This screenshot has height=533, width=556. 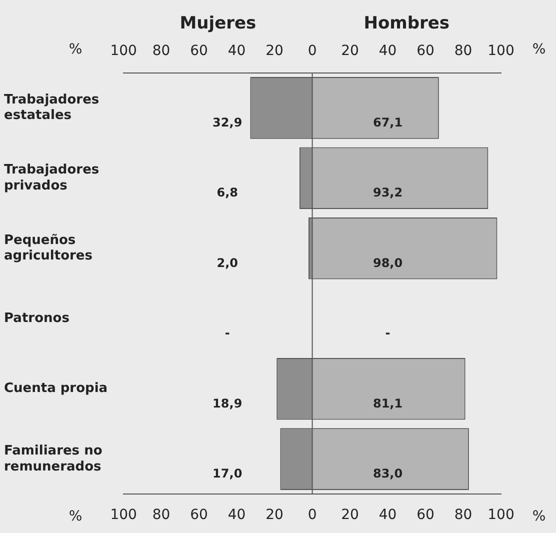 I want to click on x-tick-label: 0, so click(x=312, y=515).